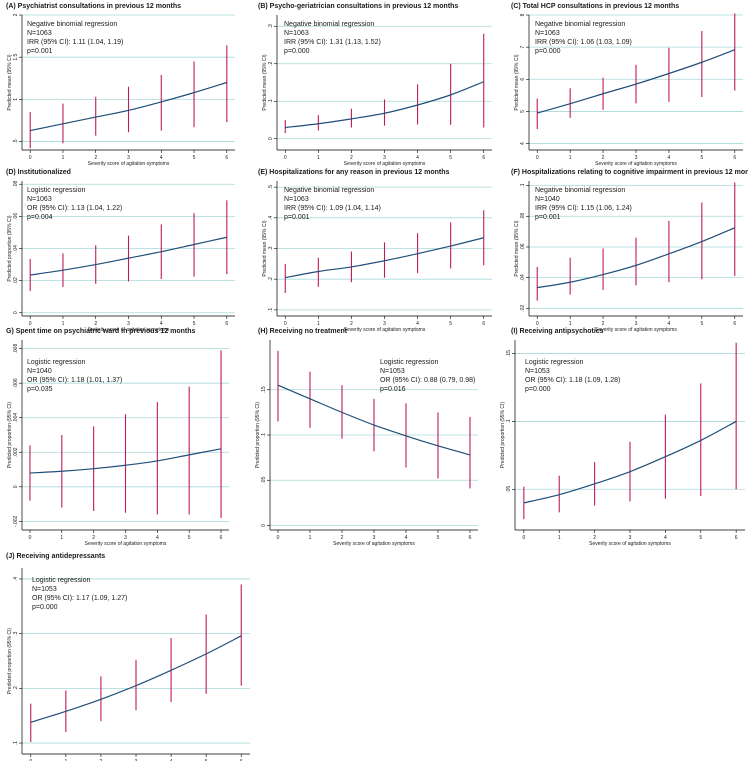  What do you see at coordinates (332, 208) in the screenshot?
I see `annotation-line: IRR (95% CI): 1.09 (1.04, 1.14)` at bounding box center [332, 208].